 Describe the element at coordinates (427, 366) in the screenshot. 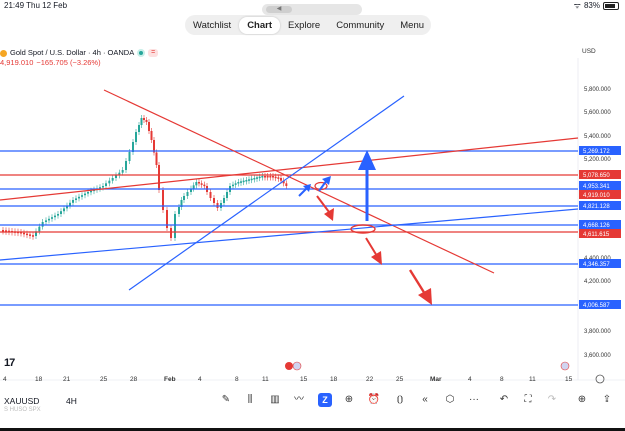

I see `event-markers` at that location.